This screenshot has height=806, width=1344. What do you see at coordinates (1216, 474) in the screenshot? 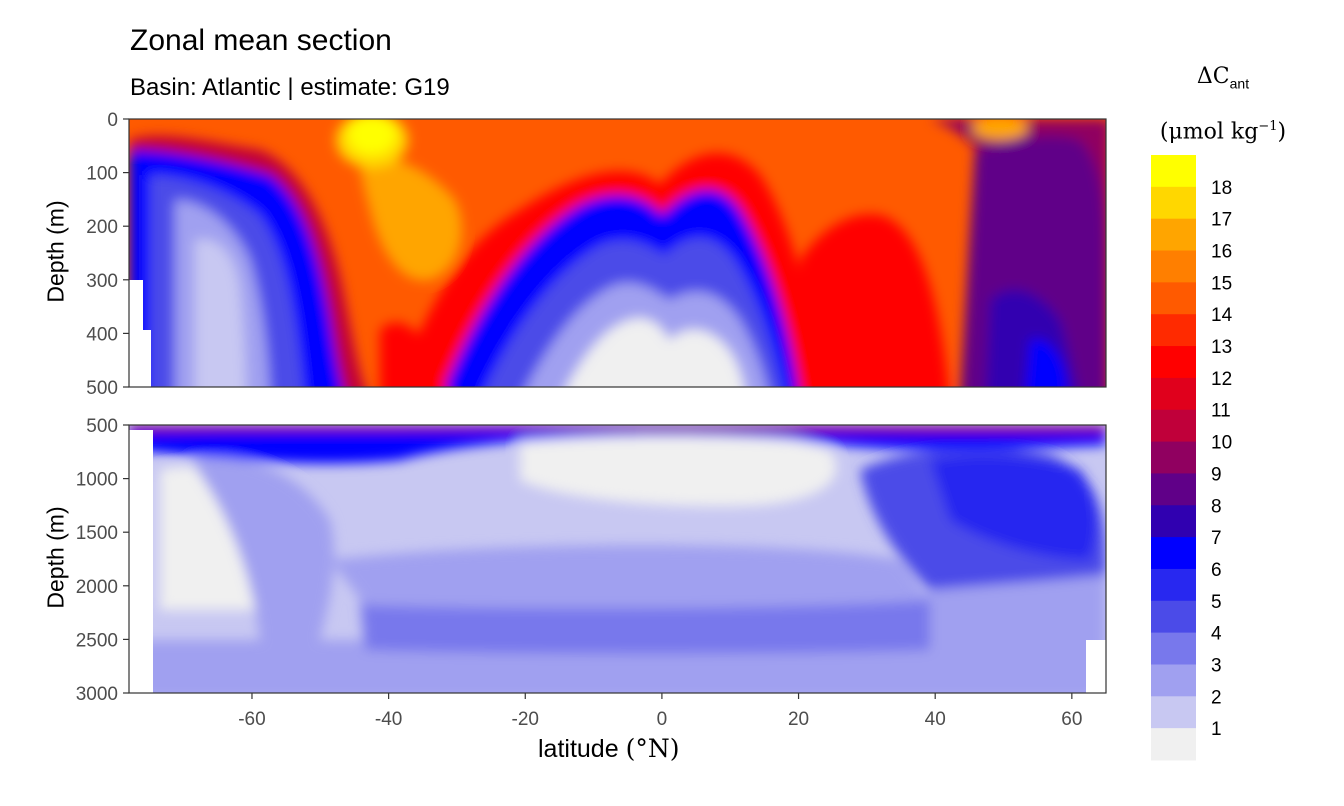
I see `legend-label: 9` at bounding box center [1216, 474].